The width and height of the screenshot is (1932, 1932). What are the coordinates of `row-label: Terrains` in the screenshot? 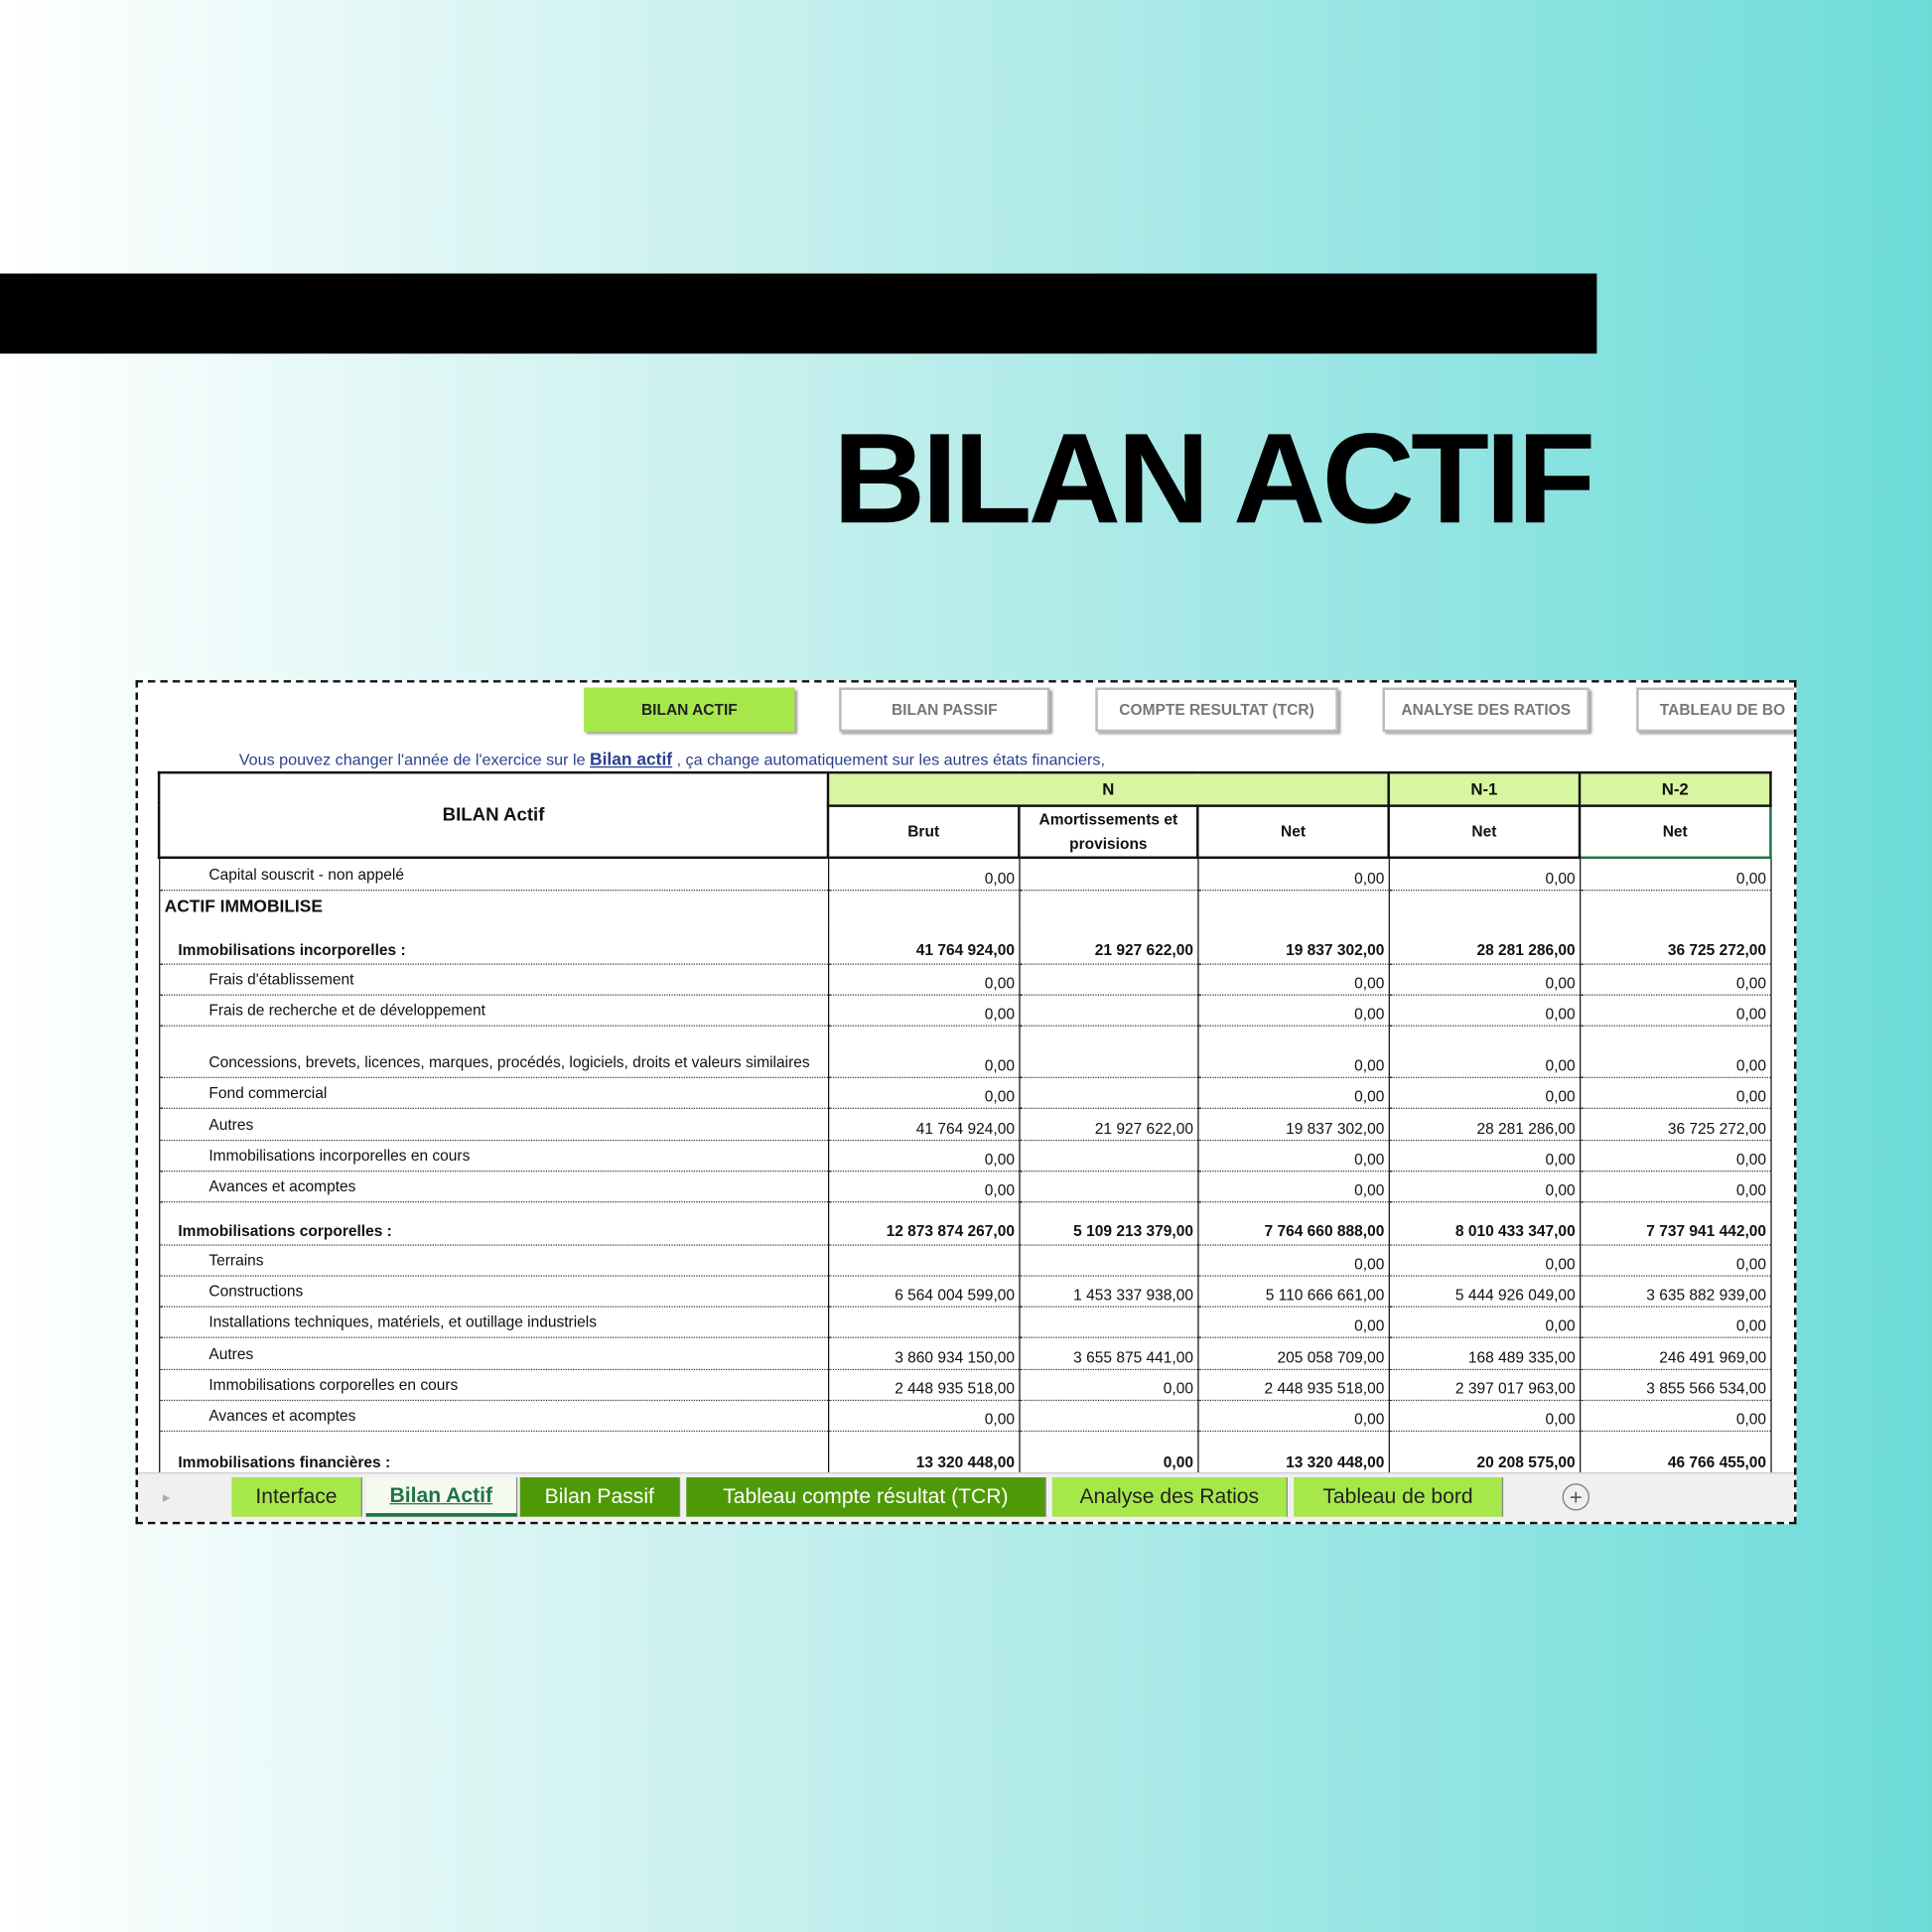 It's located at (494, 1260).